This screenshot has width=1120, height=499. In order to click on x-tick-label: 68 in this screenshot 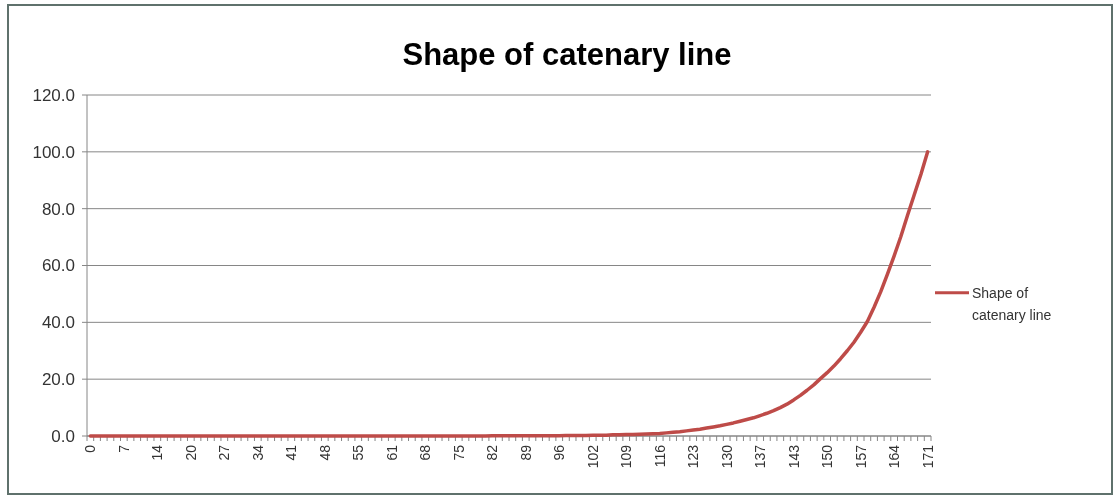, I will do `click(425, 452)`.